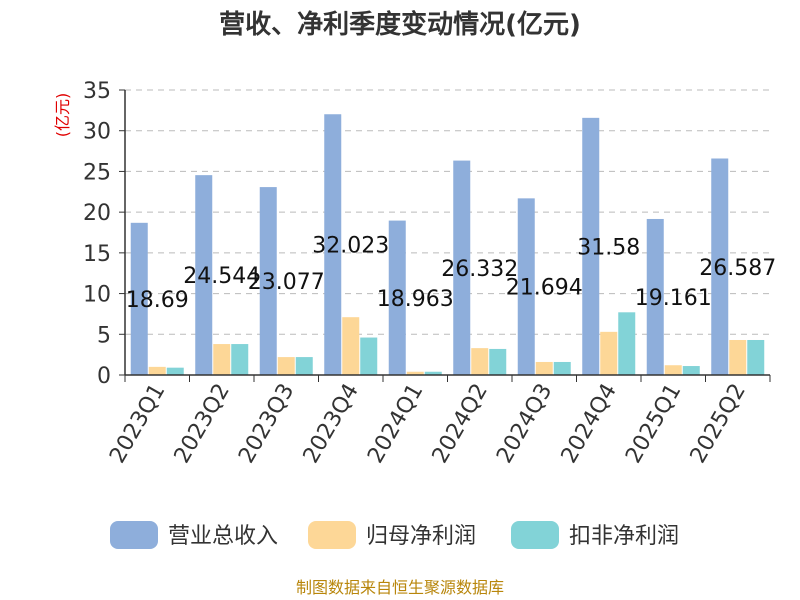 Image resolution: width=800 pixels, height=600 pixels. Describe the element at coordinates (562, 368) in the screenshot. I see `bar-3-2024Q3` at that location.